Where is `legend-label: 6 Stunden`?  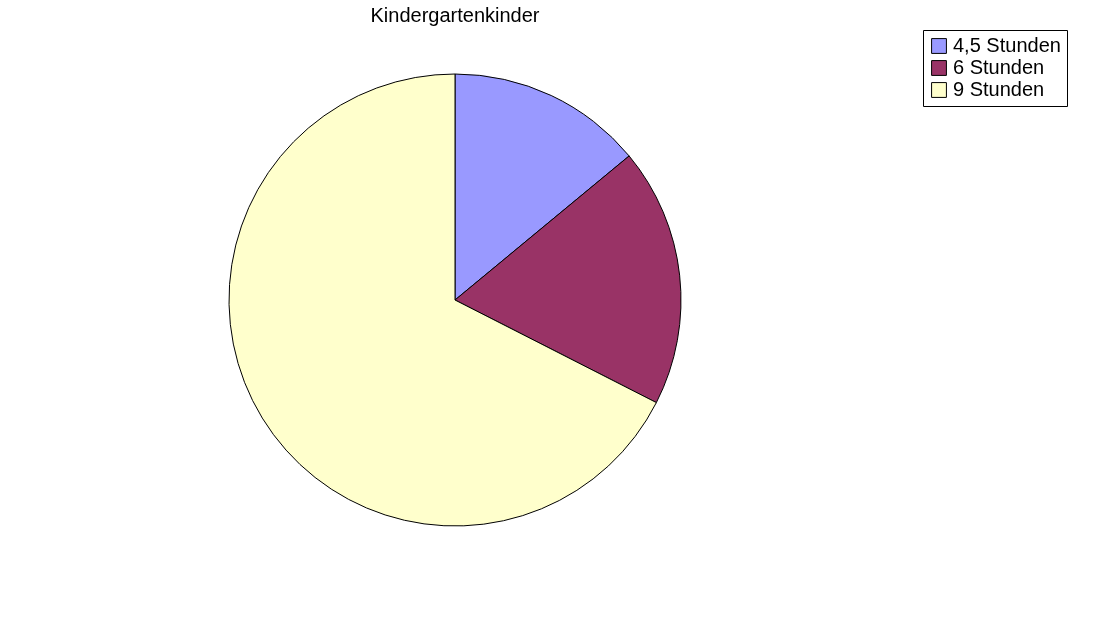 legend-label: 6 Stunden is located at coordinates (999, 67).